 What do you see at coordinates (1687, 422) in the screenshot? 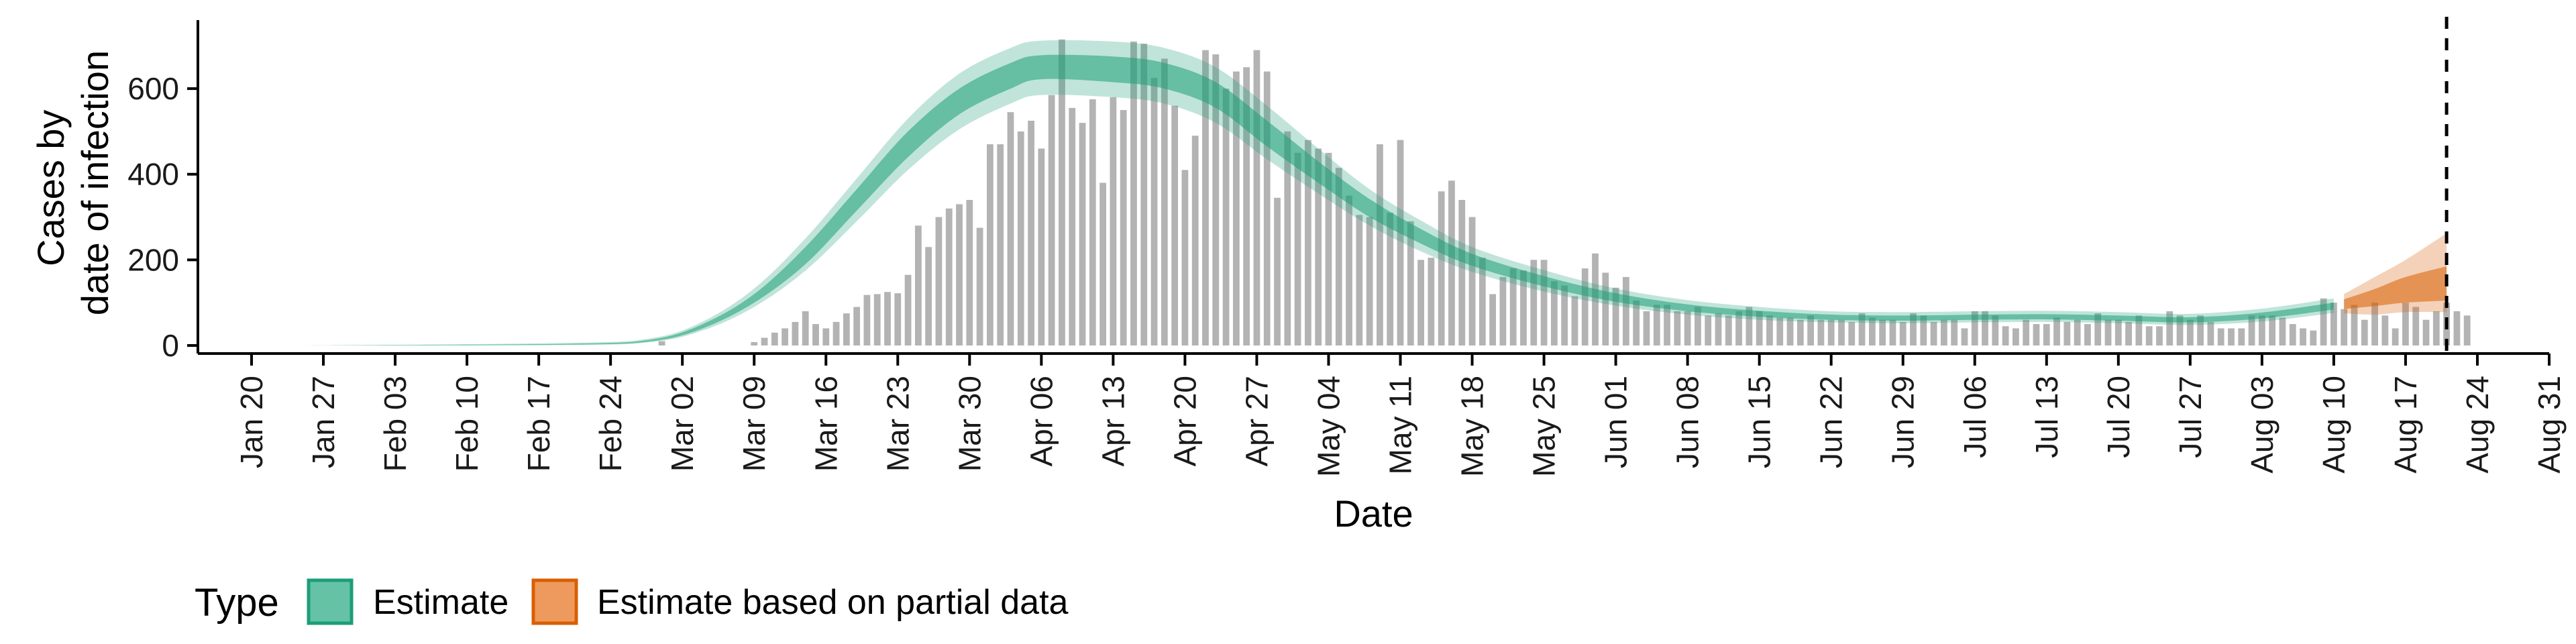
I see `x-tick-label: Jun 08` at bounding box center [1687, 422].